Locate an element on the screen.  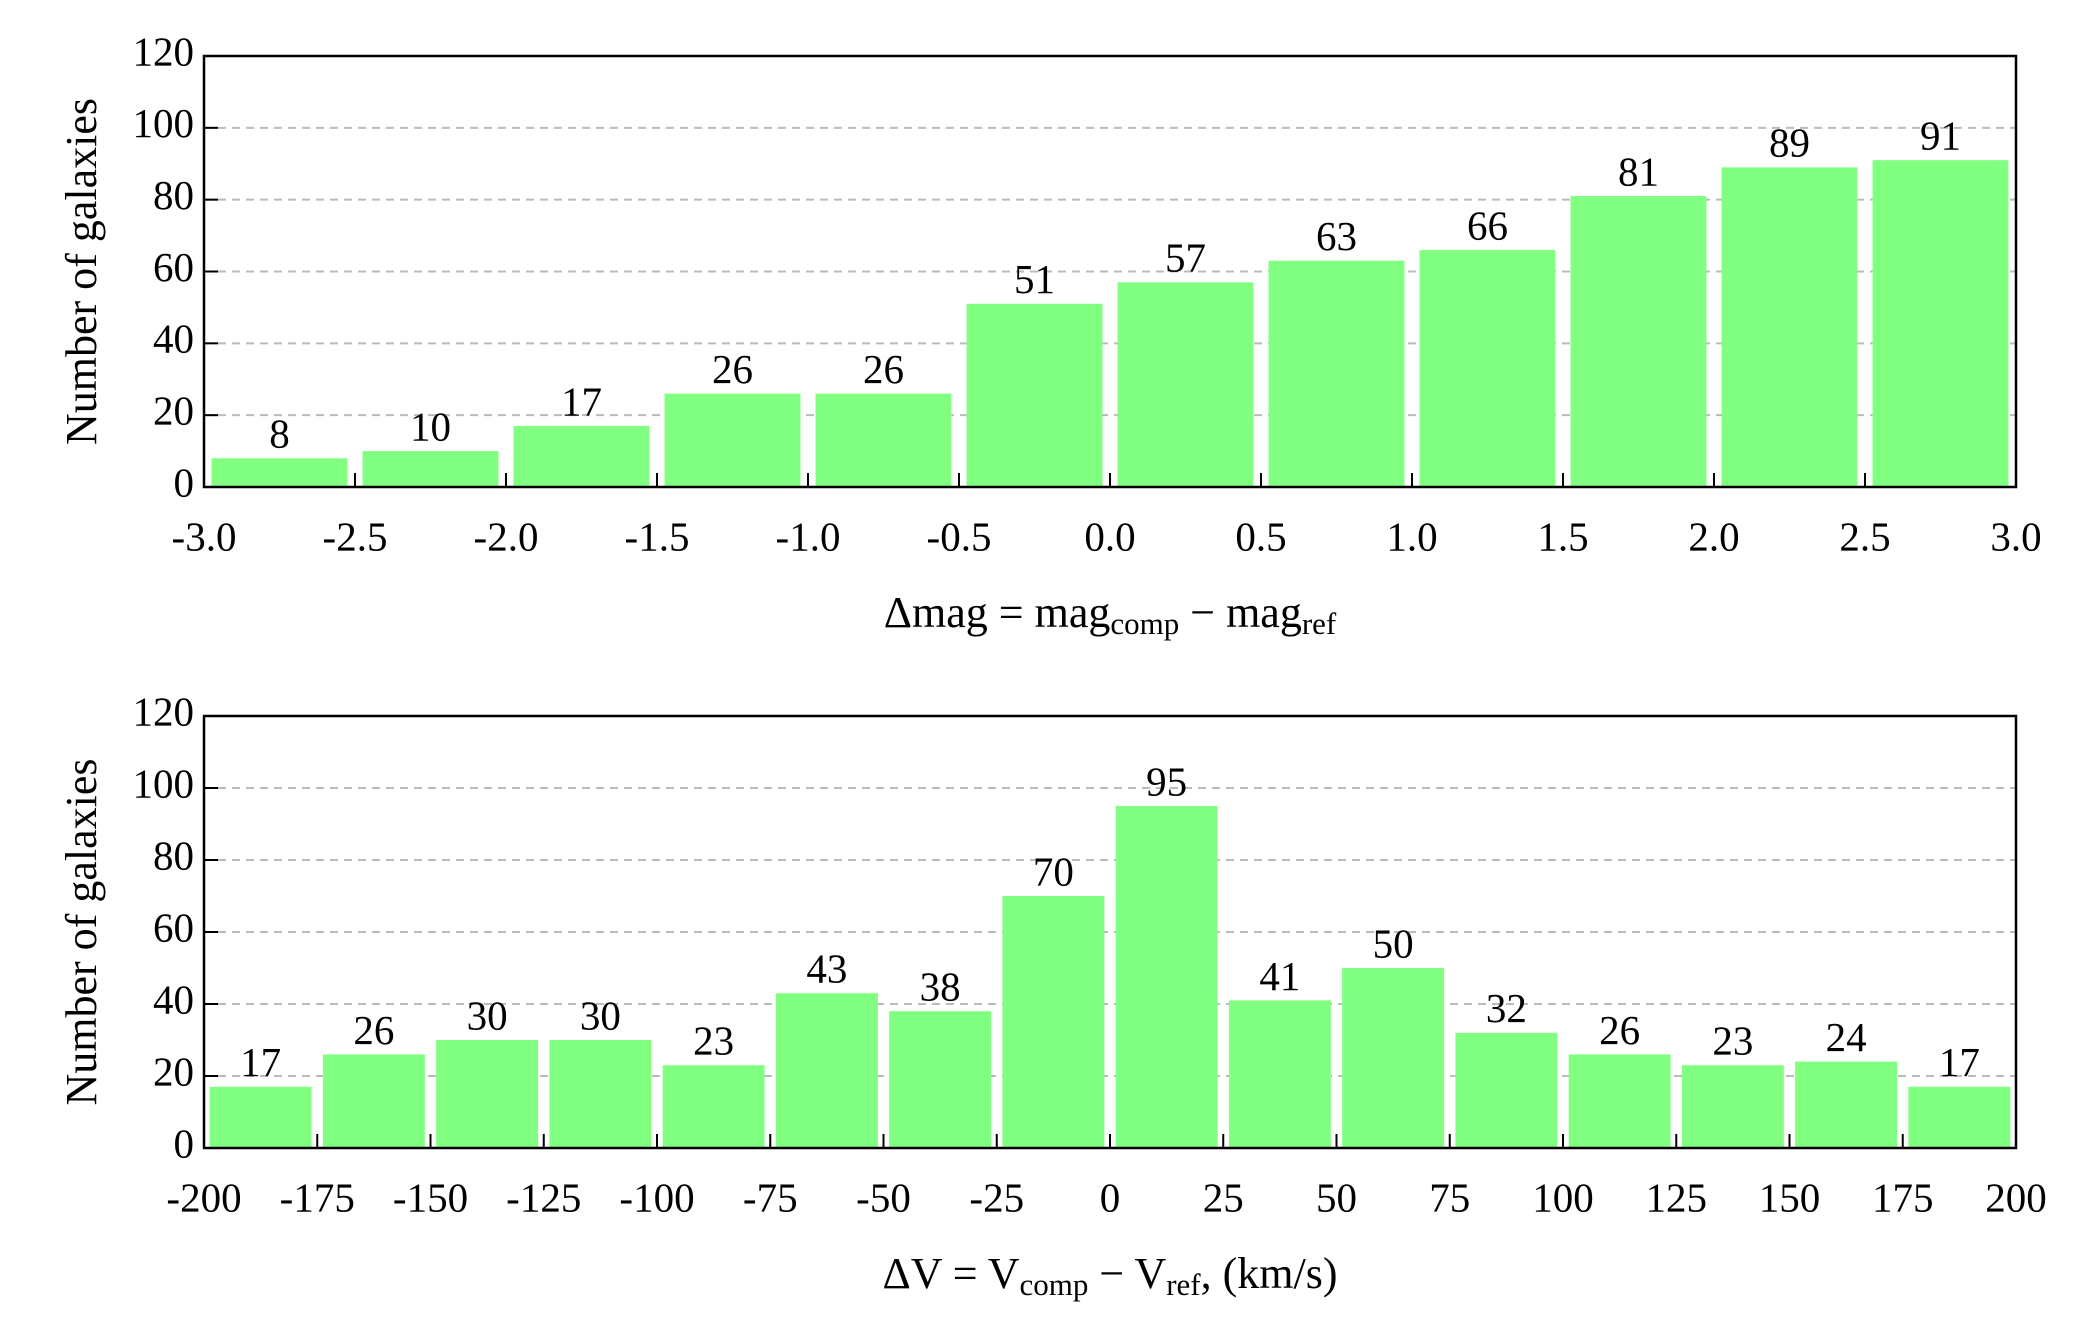
x-tick-label: 3.0 is located at coordinates (2015, 536).